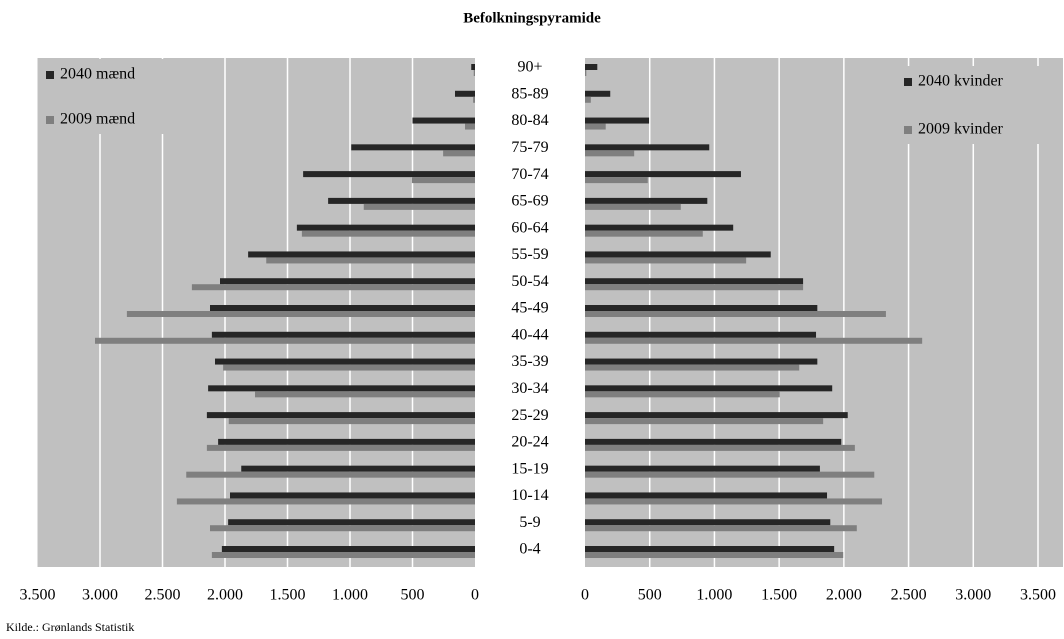 This screenshot has height=639, width=1064. Describe the element at coordinates (70, 627) in the screenshot. I see `source-note: Kilde.: Grønlands Statistik` at that location.